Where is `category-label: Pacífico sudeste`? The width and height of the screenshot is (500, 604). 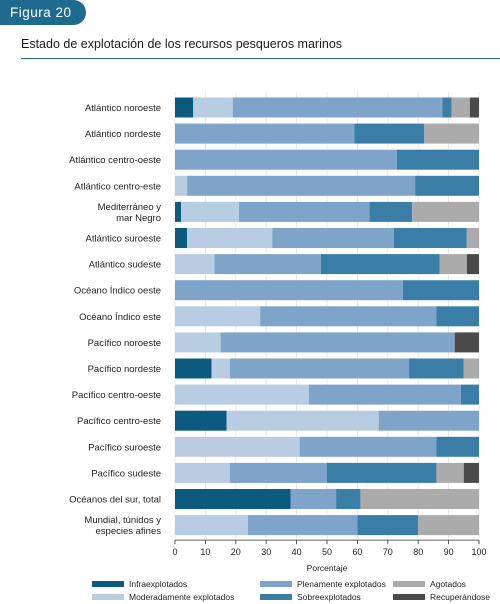
category-label: Pacífico sudeste is located at coordinates (126, 473).